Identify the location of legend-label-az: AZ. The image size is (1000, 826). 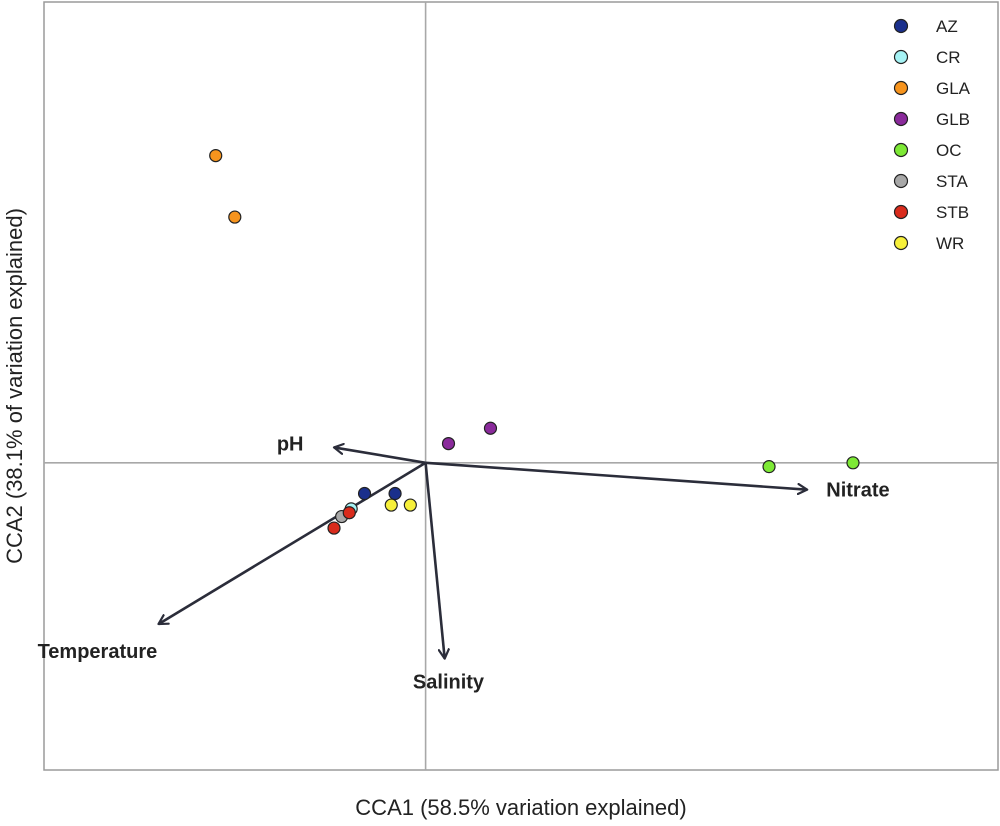
(947, 26).